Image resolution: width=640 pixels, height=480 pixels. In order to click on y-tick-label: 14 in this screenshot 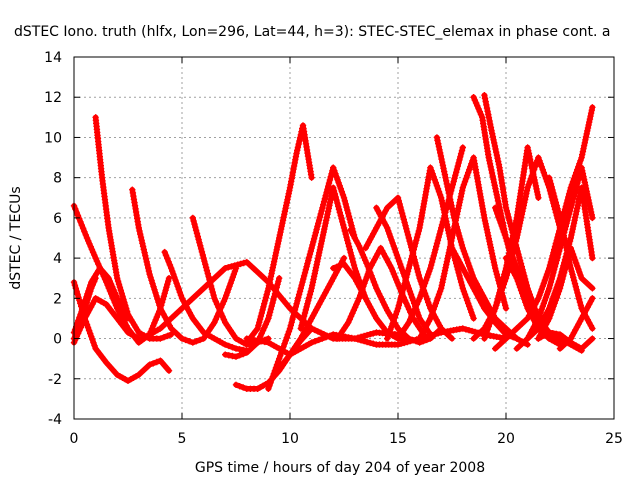, I will do `click(53, 58)`.